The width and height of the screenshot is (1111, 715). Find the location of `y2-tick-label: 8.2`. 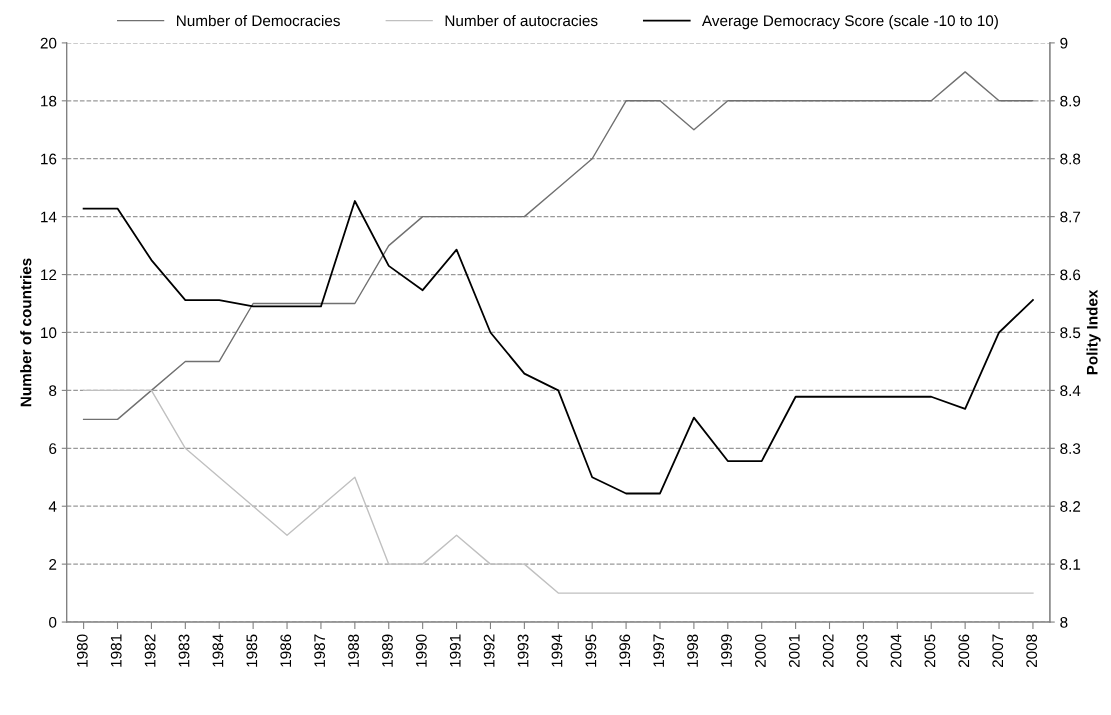

y2-tick-label: 8.2 is located at coordinates (1070, 506).